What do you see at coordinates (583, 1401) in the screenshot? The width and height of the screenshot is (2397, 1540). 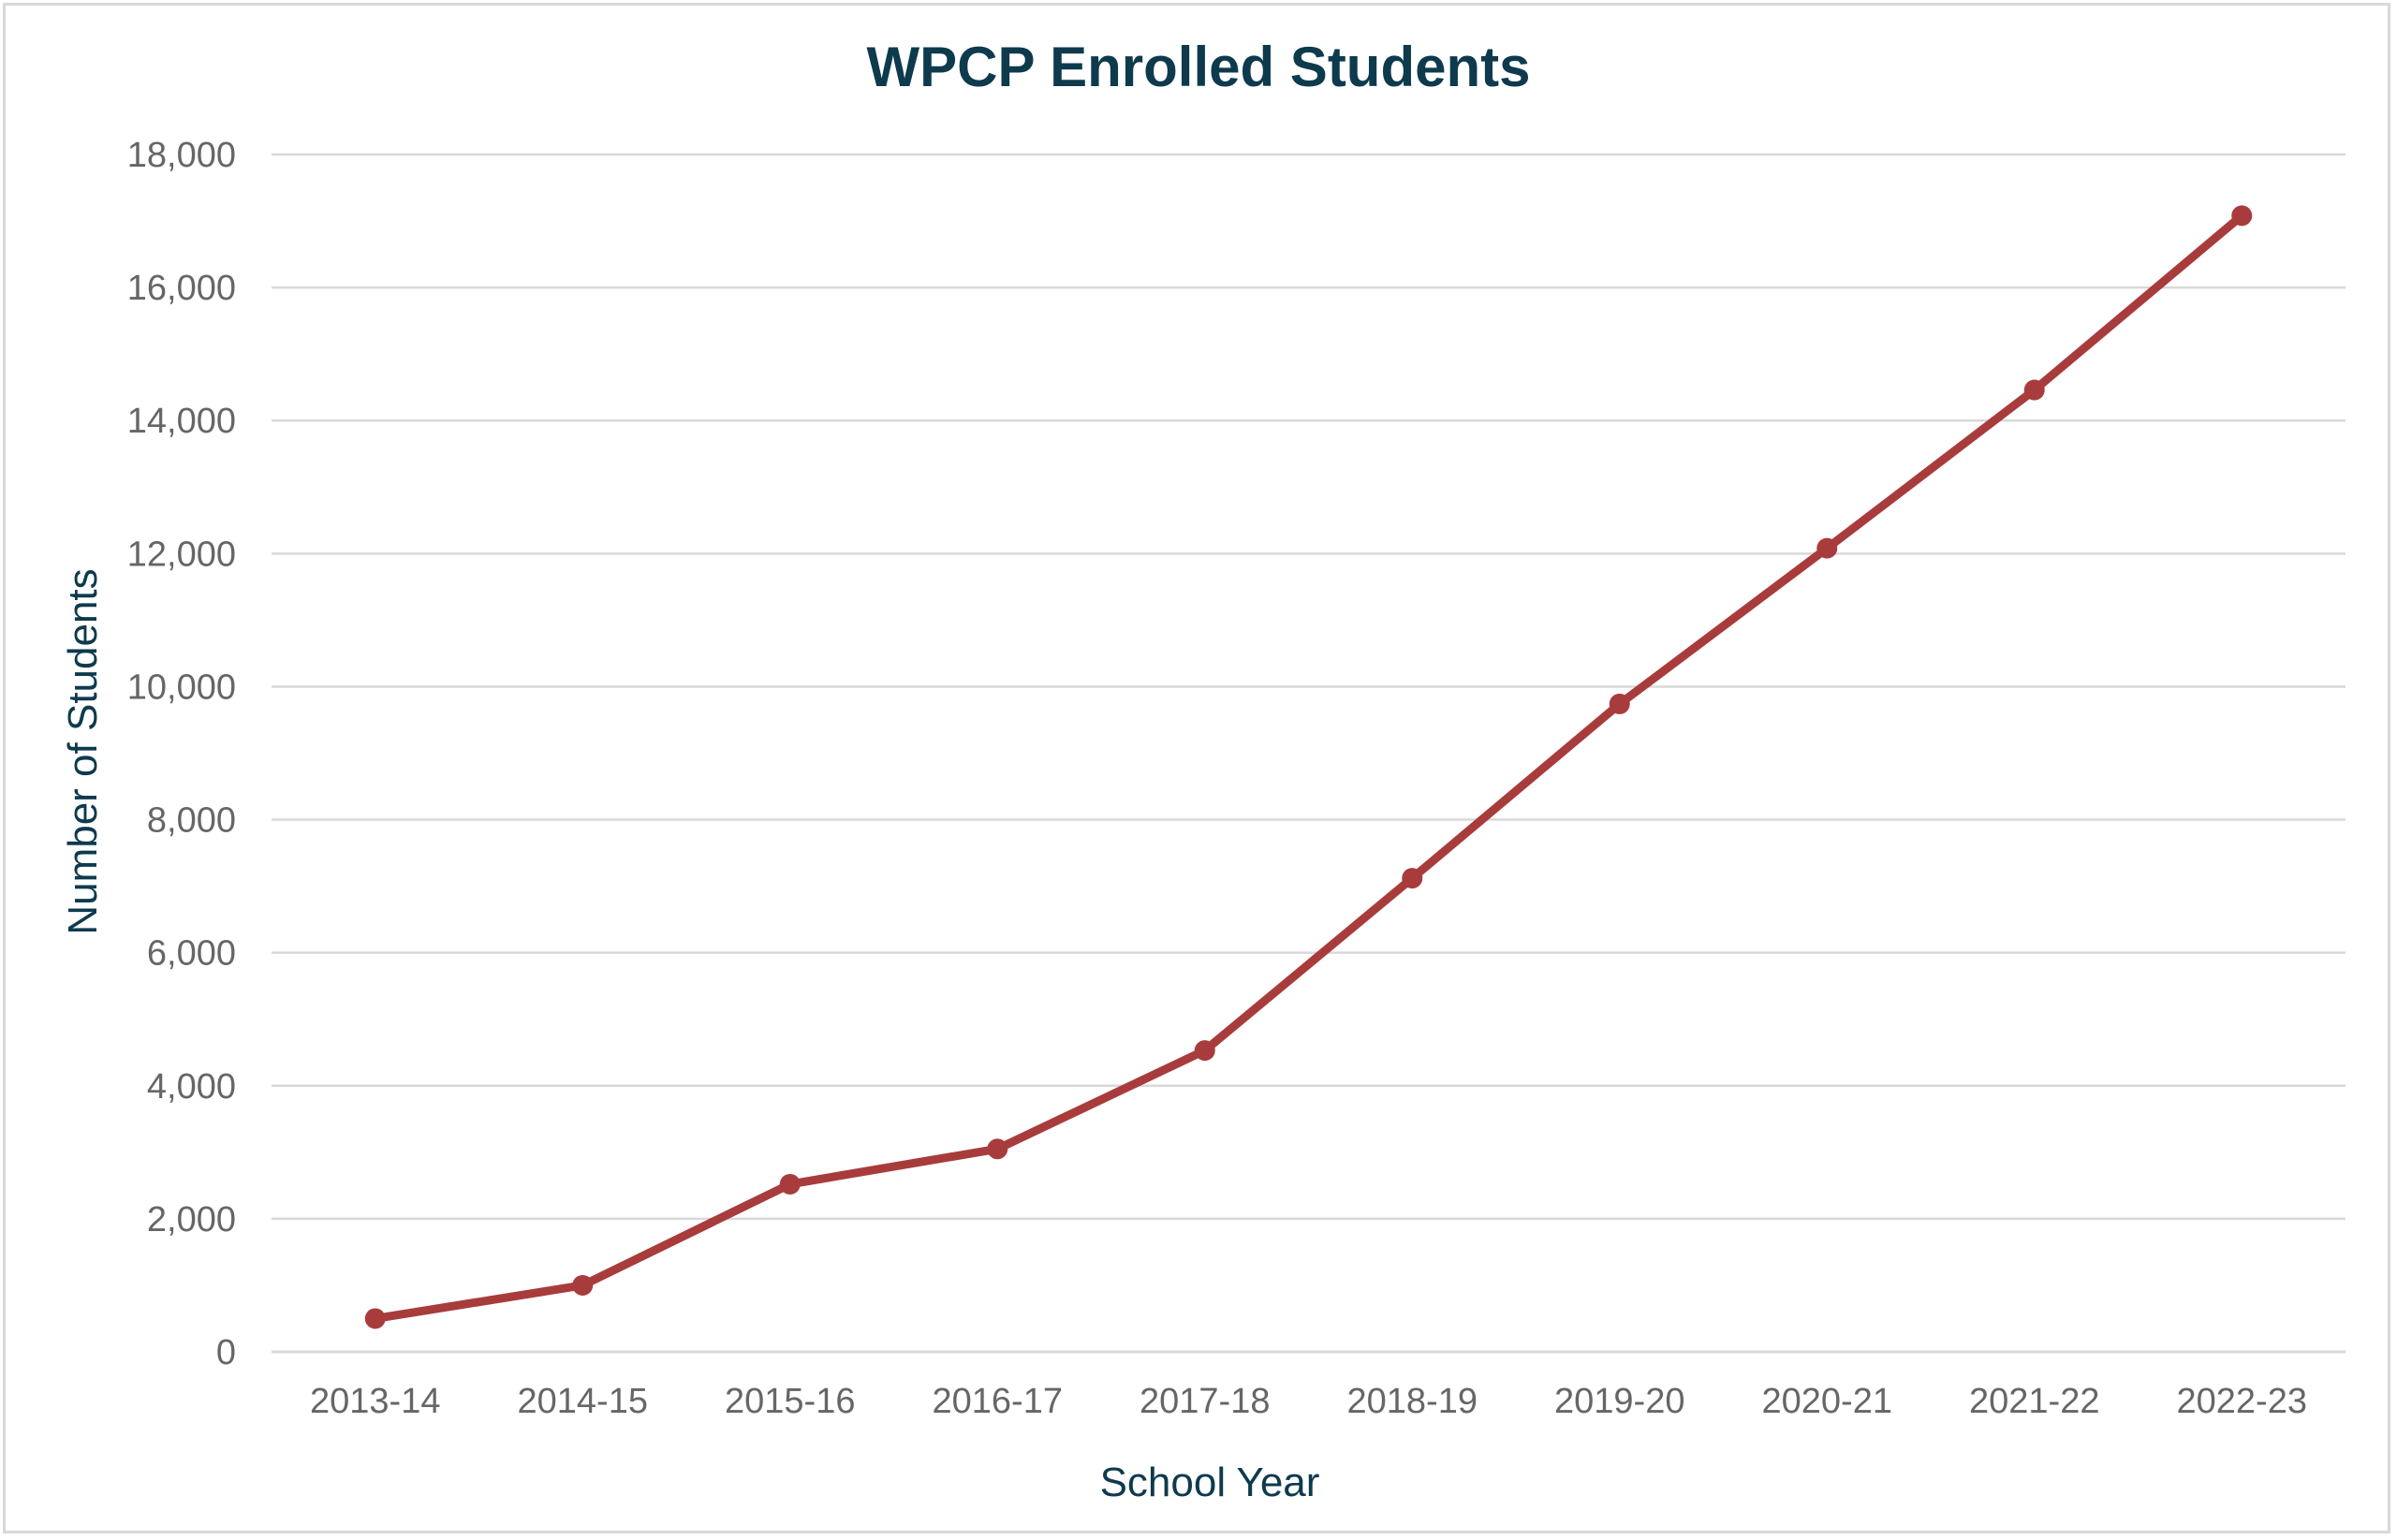 I see `x-tick-label: 2014-15` at bounding box center [583, 1401].